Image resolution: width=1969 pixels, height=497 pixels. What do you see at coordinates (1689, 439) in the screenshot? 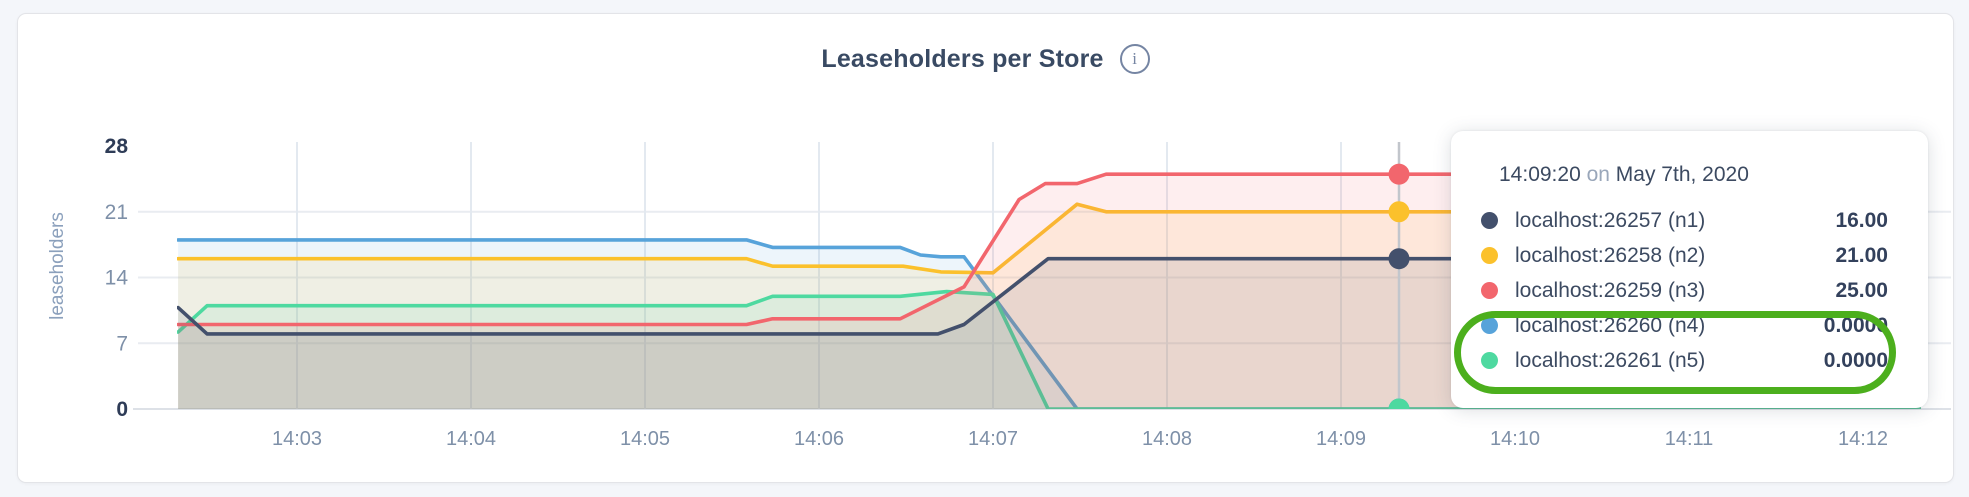
I see `x-tick-label: 14:11` at bounding box center [1689, 439].